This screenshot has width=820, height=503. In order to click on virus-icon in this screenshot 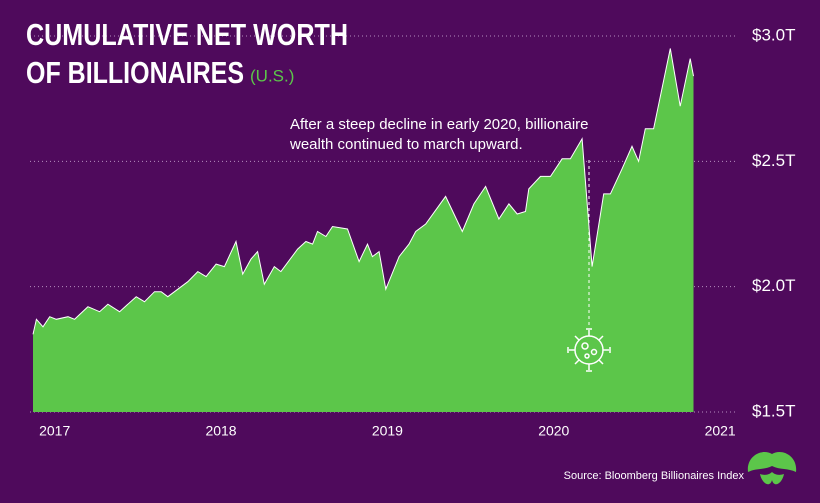, I will do `click(589, 350)`.